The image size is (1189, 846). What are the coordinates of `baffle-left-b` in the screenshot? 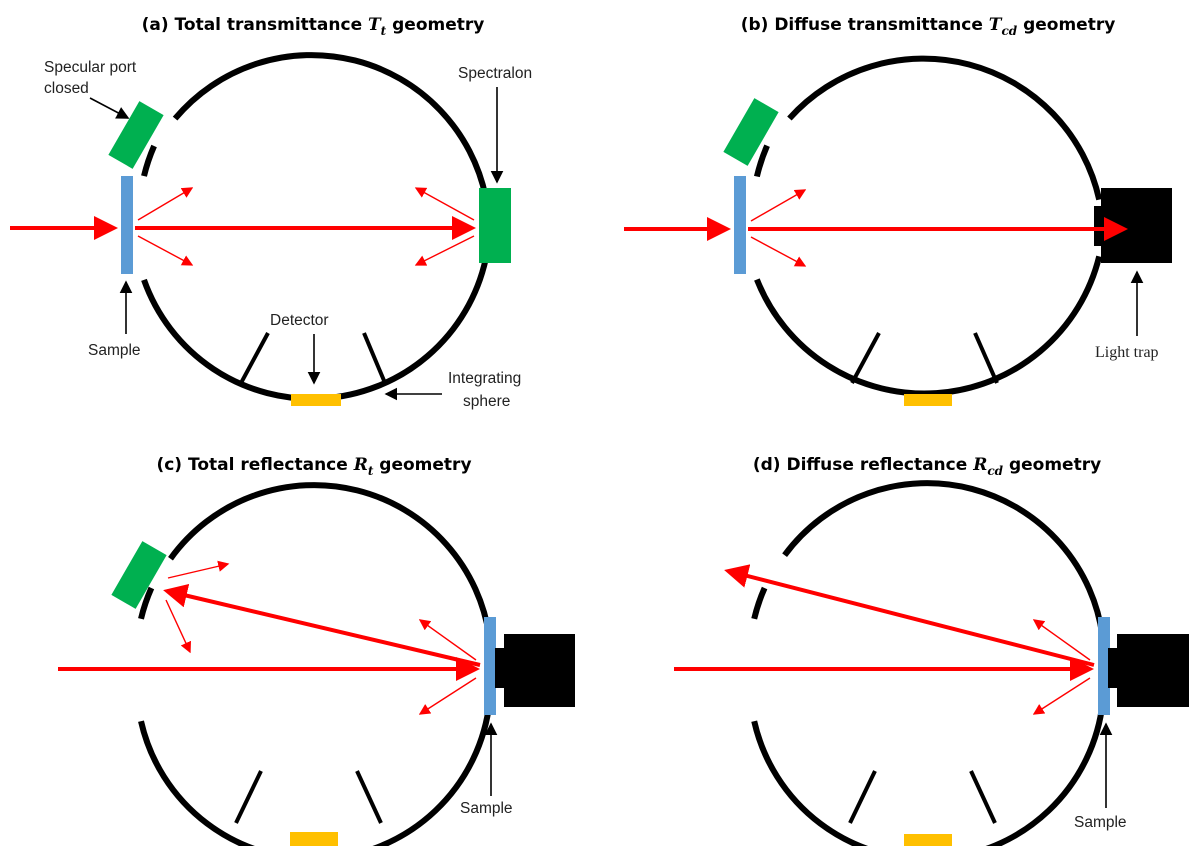 It's located at (865, 358).